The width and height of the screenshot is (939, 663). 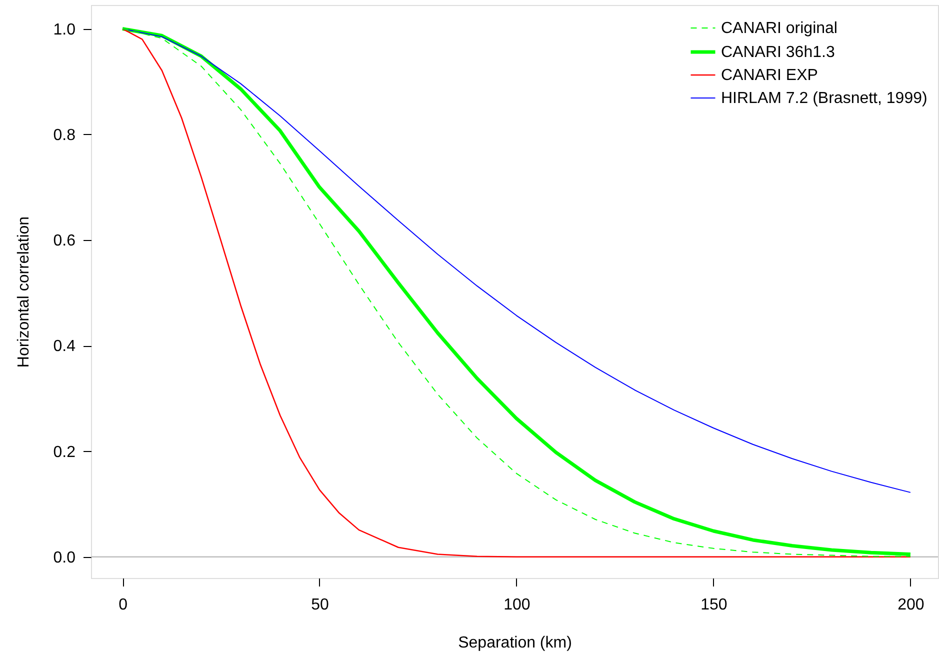 What do you see at coordinates (64, 29) in the screenshot?
I see `y-tick-label: 1.0` at bounding box center [64, 29].